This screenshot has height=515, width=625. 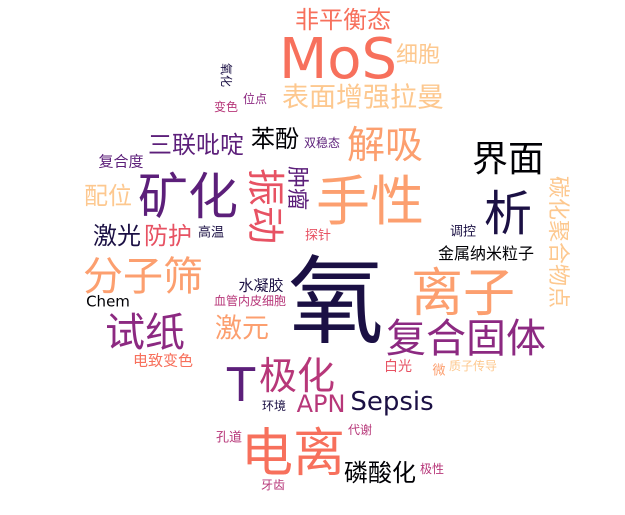 I want to click on word-terpyridine: 三联吡啶, so click(x=196, y=145).